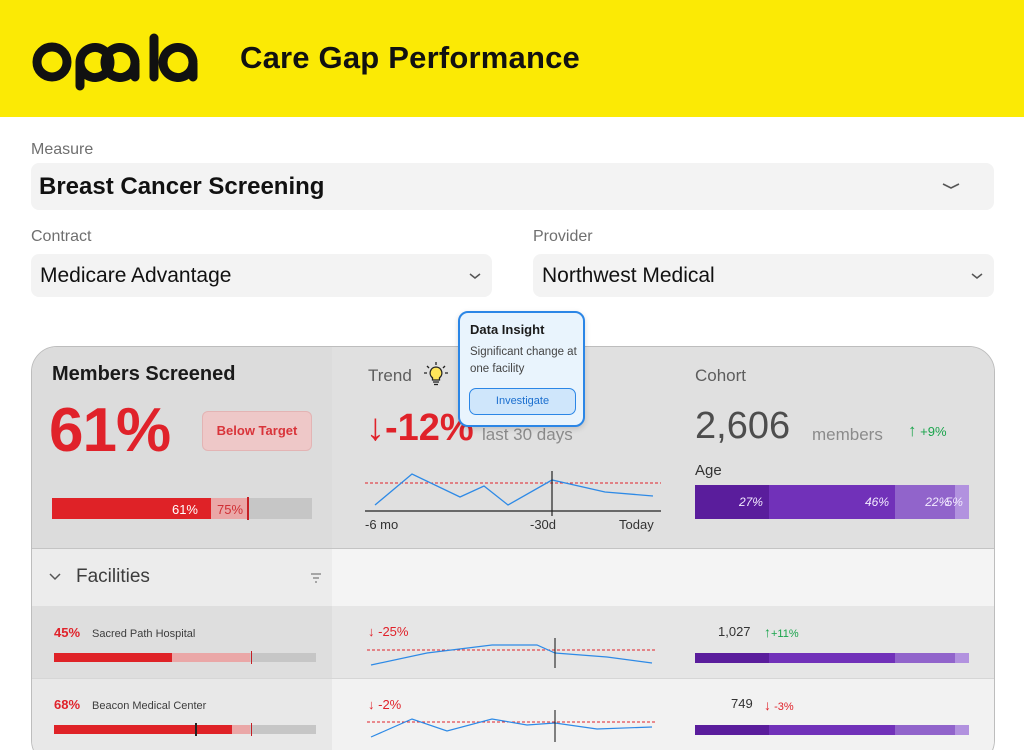  Describe the element at coordinates (742, 703) in the screenshot. I see `facility-member-count: 749` at that location.